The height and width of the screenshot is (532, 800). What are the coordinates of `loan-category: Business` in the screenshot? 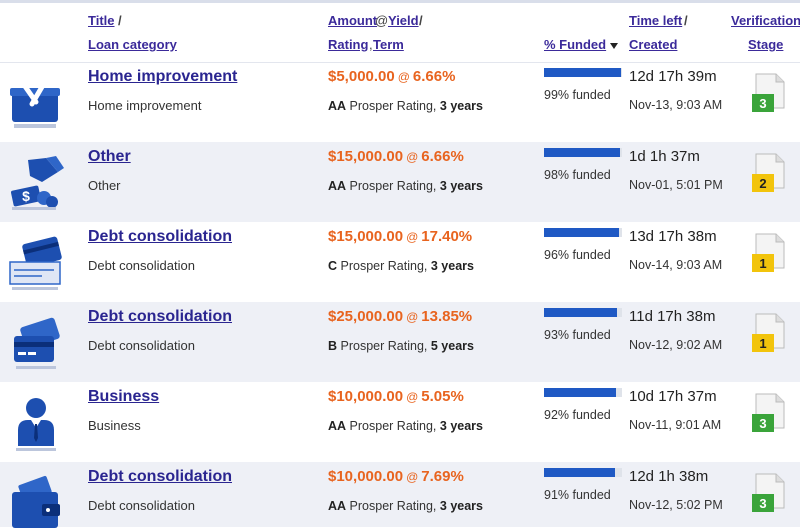 It's located at (114, 425).